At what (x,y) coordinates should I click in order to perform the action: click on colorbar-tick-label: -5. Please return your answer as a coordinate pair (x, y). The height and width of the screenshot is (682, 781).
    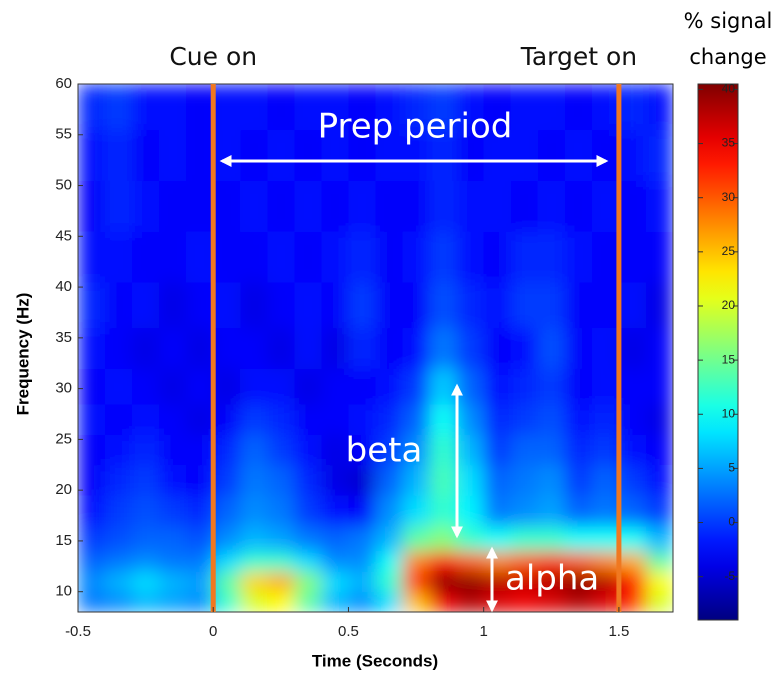
    Looking at the image, I should click on (729, 576).